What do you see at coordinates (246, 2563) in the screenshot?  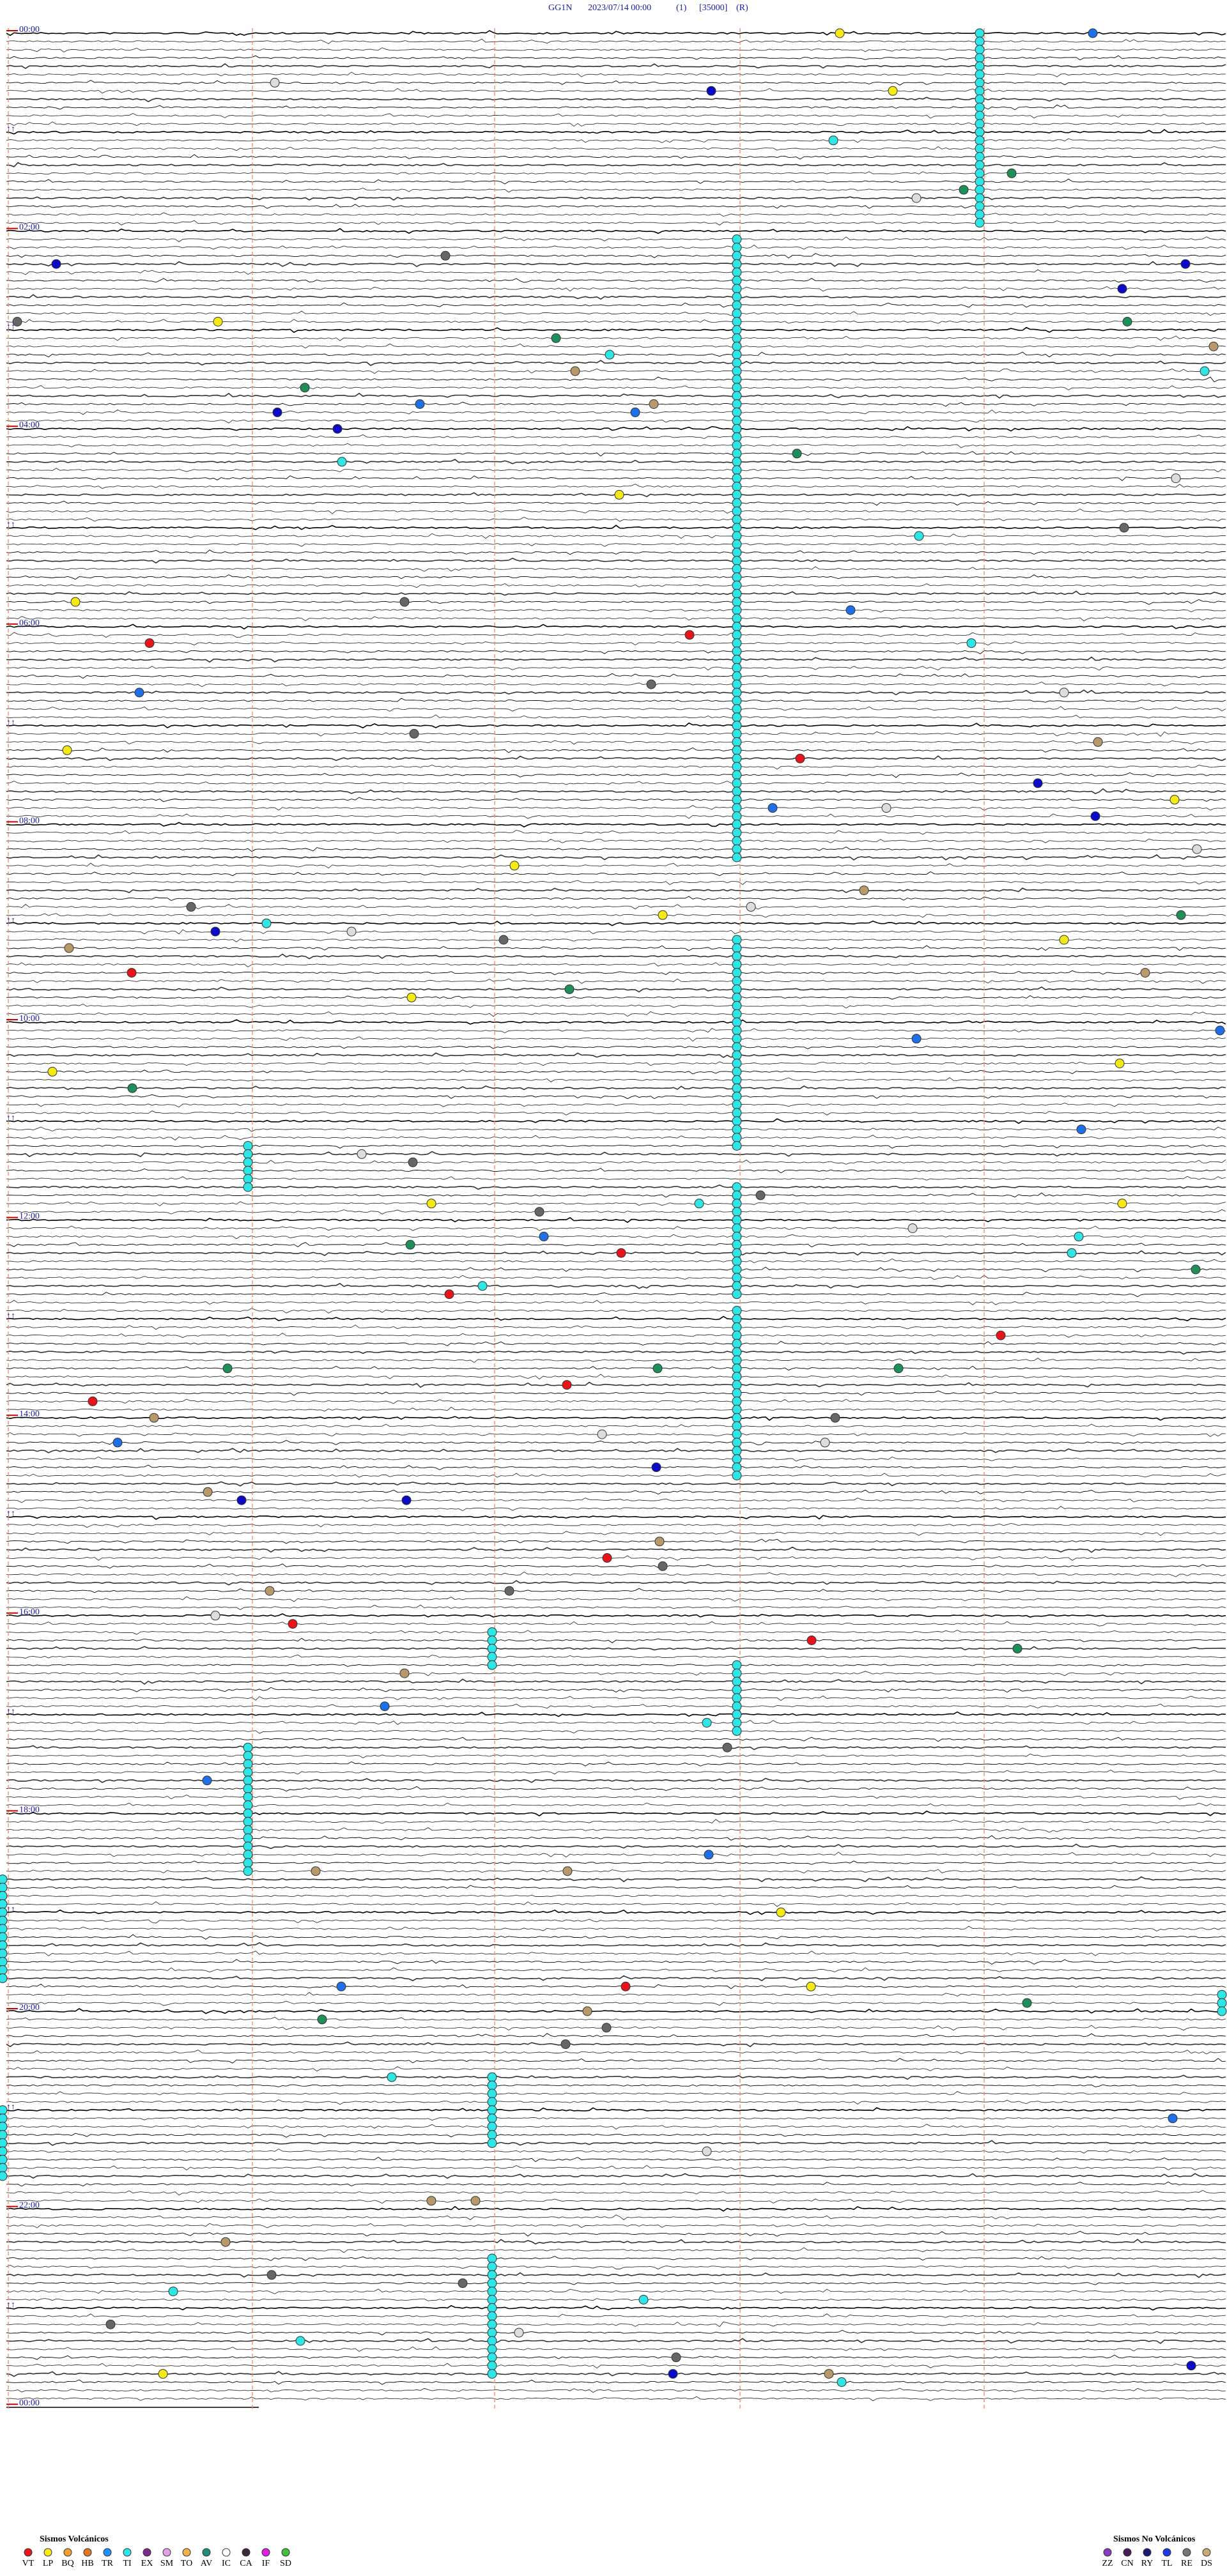 I see `legend-code: CA` at bounding box center [246, 2563].